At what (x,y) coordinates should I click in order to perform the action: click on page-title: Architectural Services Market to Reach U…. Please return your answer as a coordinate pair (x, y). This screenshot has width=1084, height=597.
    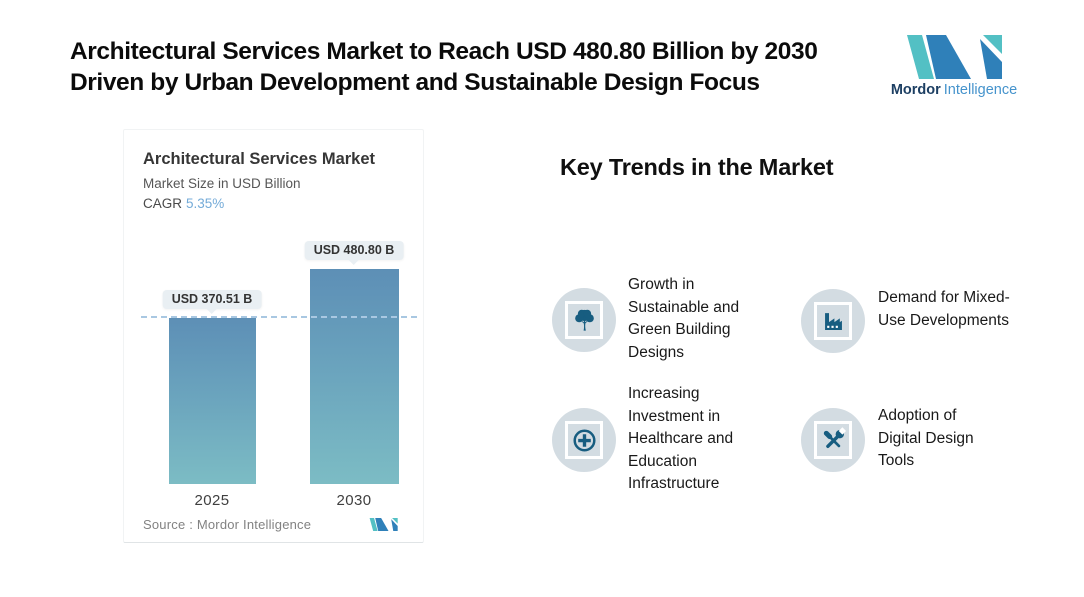
    Looking at the image, I should click on (444, 67).